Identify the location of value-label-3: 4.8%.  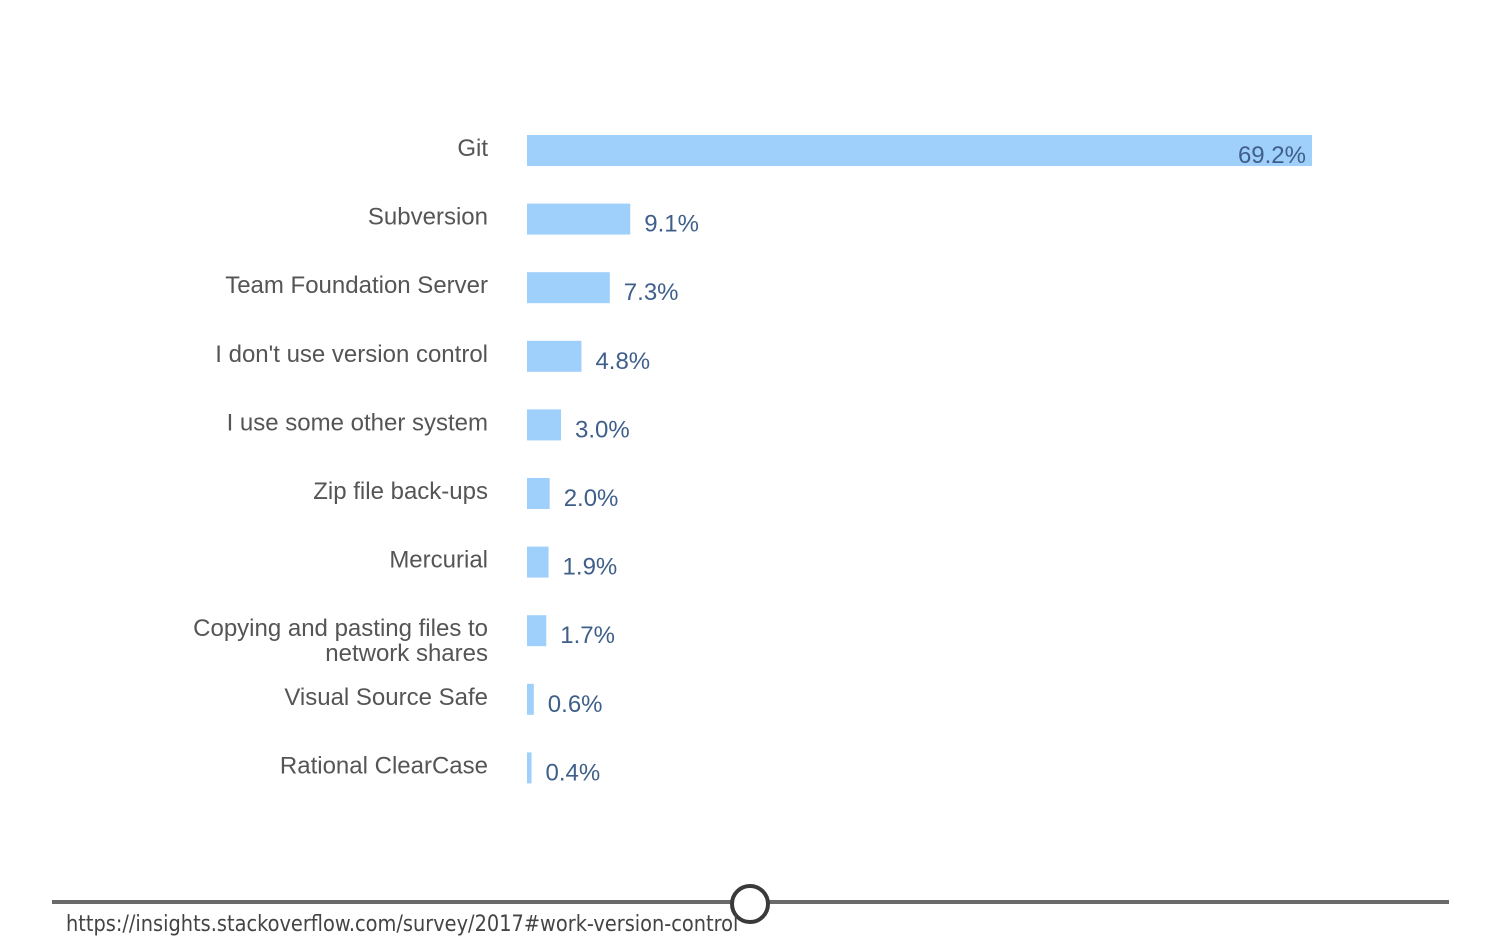
(622, 361).